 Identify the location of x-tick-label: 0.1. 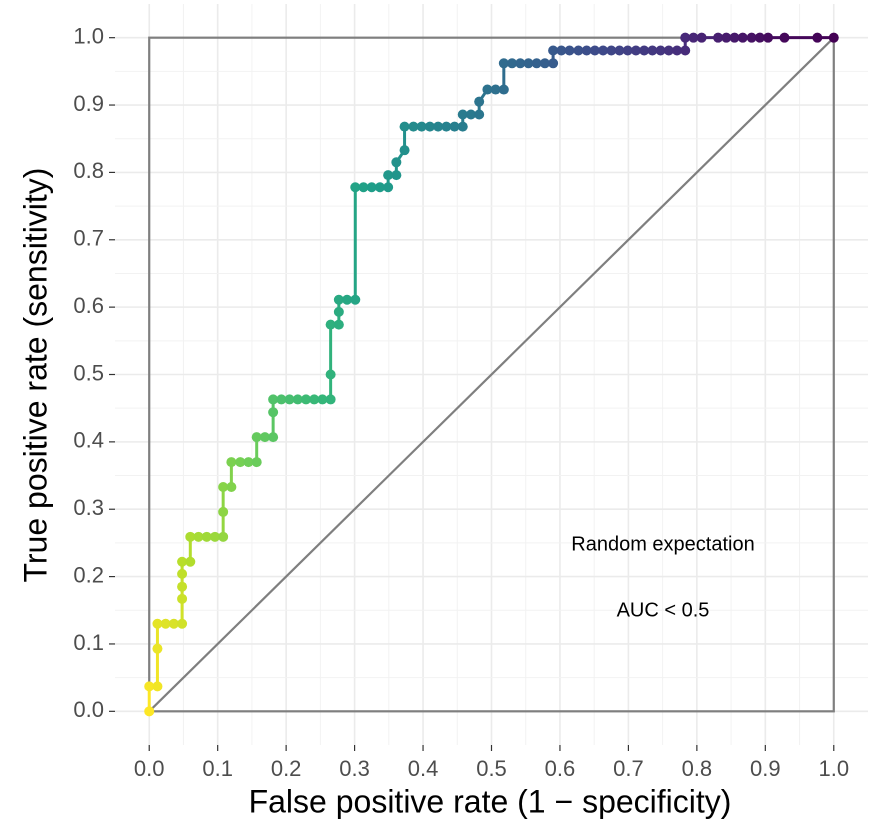
(217, 768).